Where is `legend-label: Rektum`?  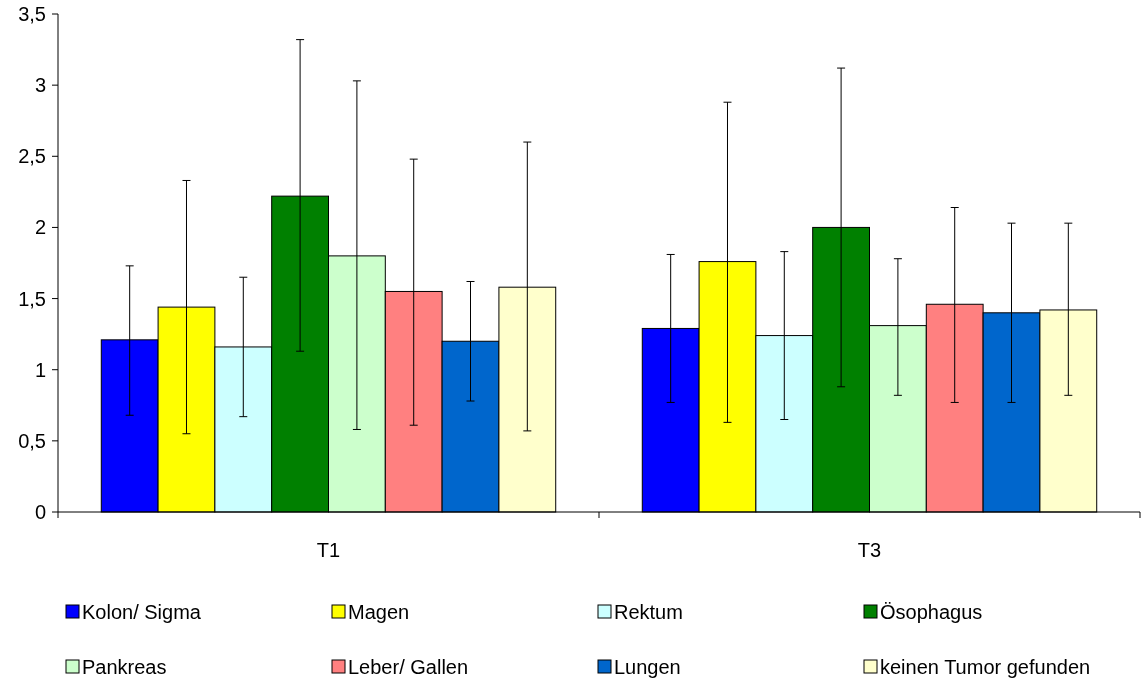
legend-label: Rektum is located at coordinates (648, 612).